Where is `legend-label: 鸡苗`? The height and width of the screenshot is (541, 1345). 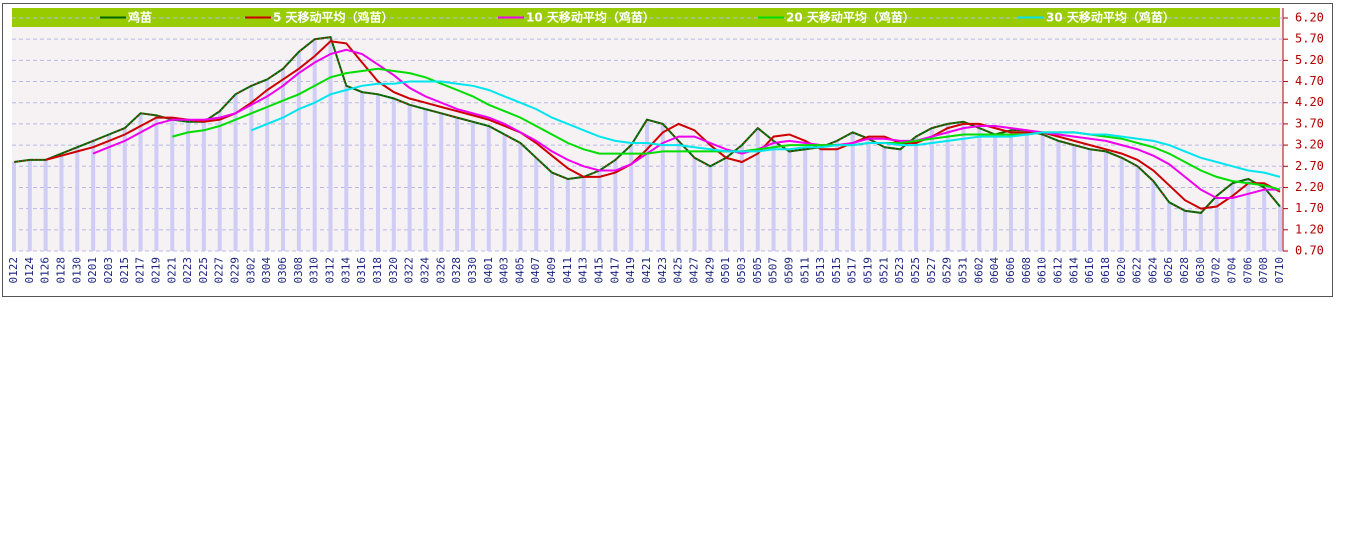
legend-label: 鸡苗 is located at coordinates (139, 17).